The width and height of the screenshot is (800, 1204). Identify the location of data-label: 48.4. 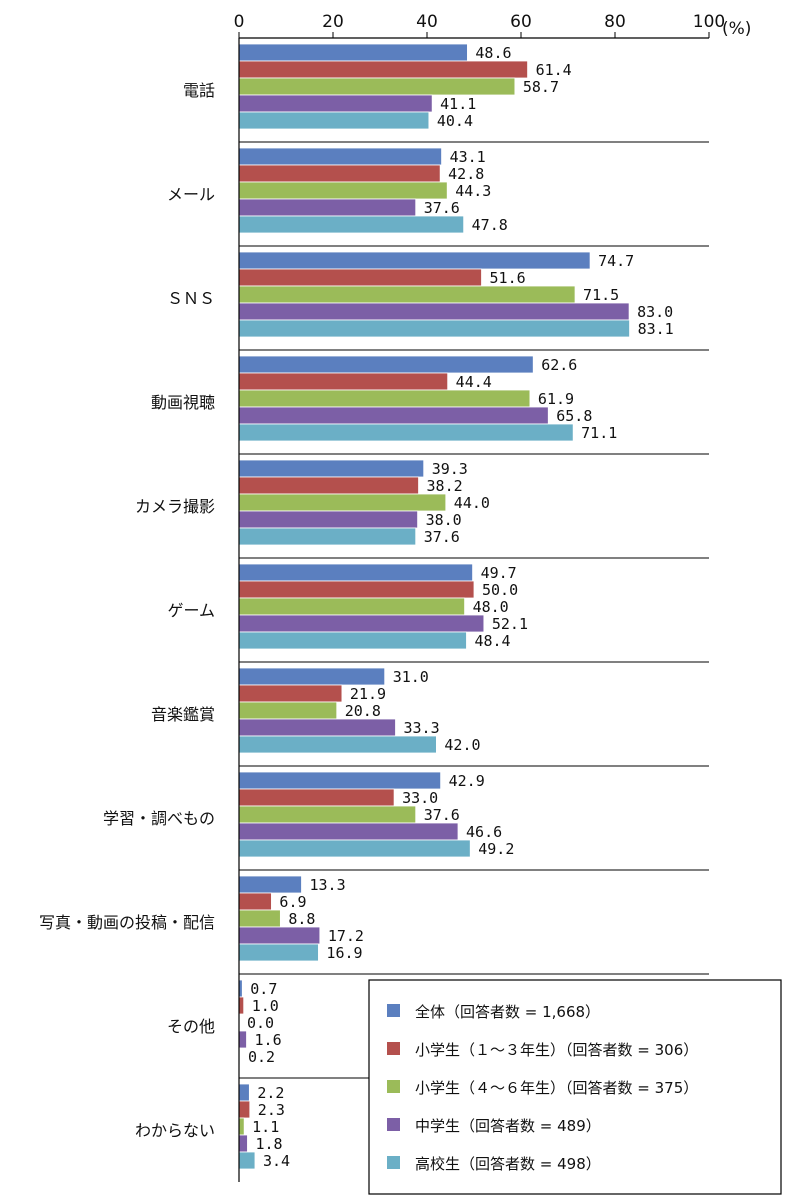
(492, 641).